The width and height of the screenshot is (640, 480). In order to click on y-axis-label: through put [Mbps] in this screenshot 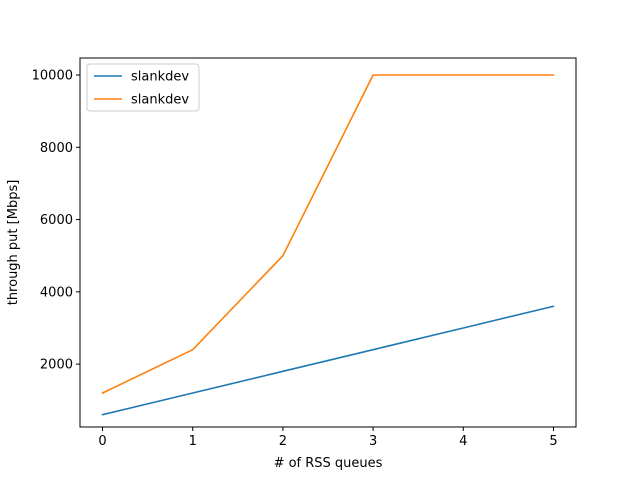, I will do `click(13, 243)`.